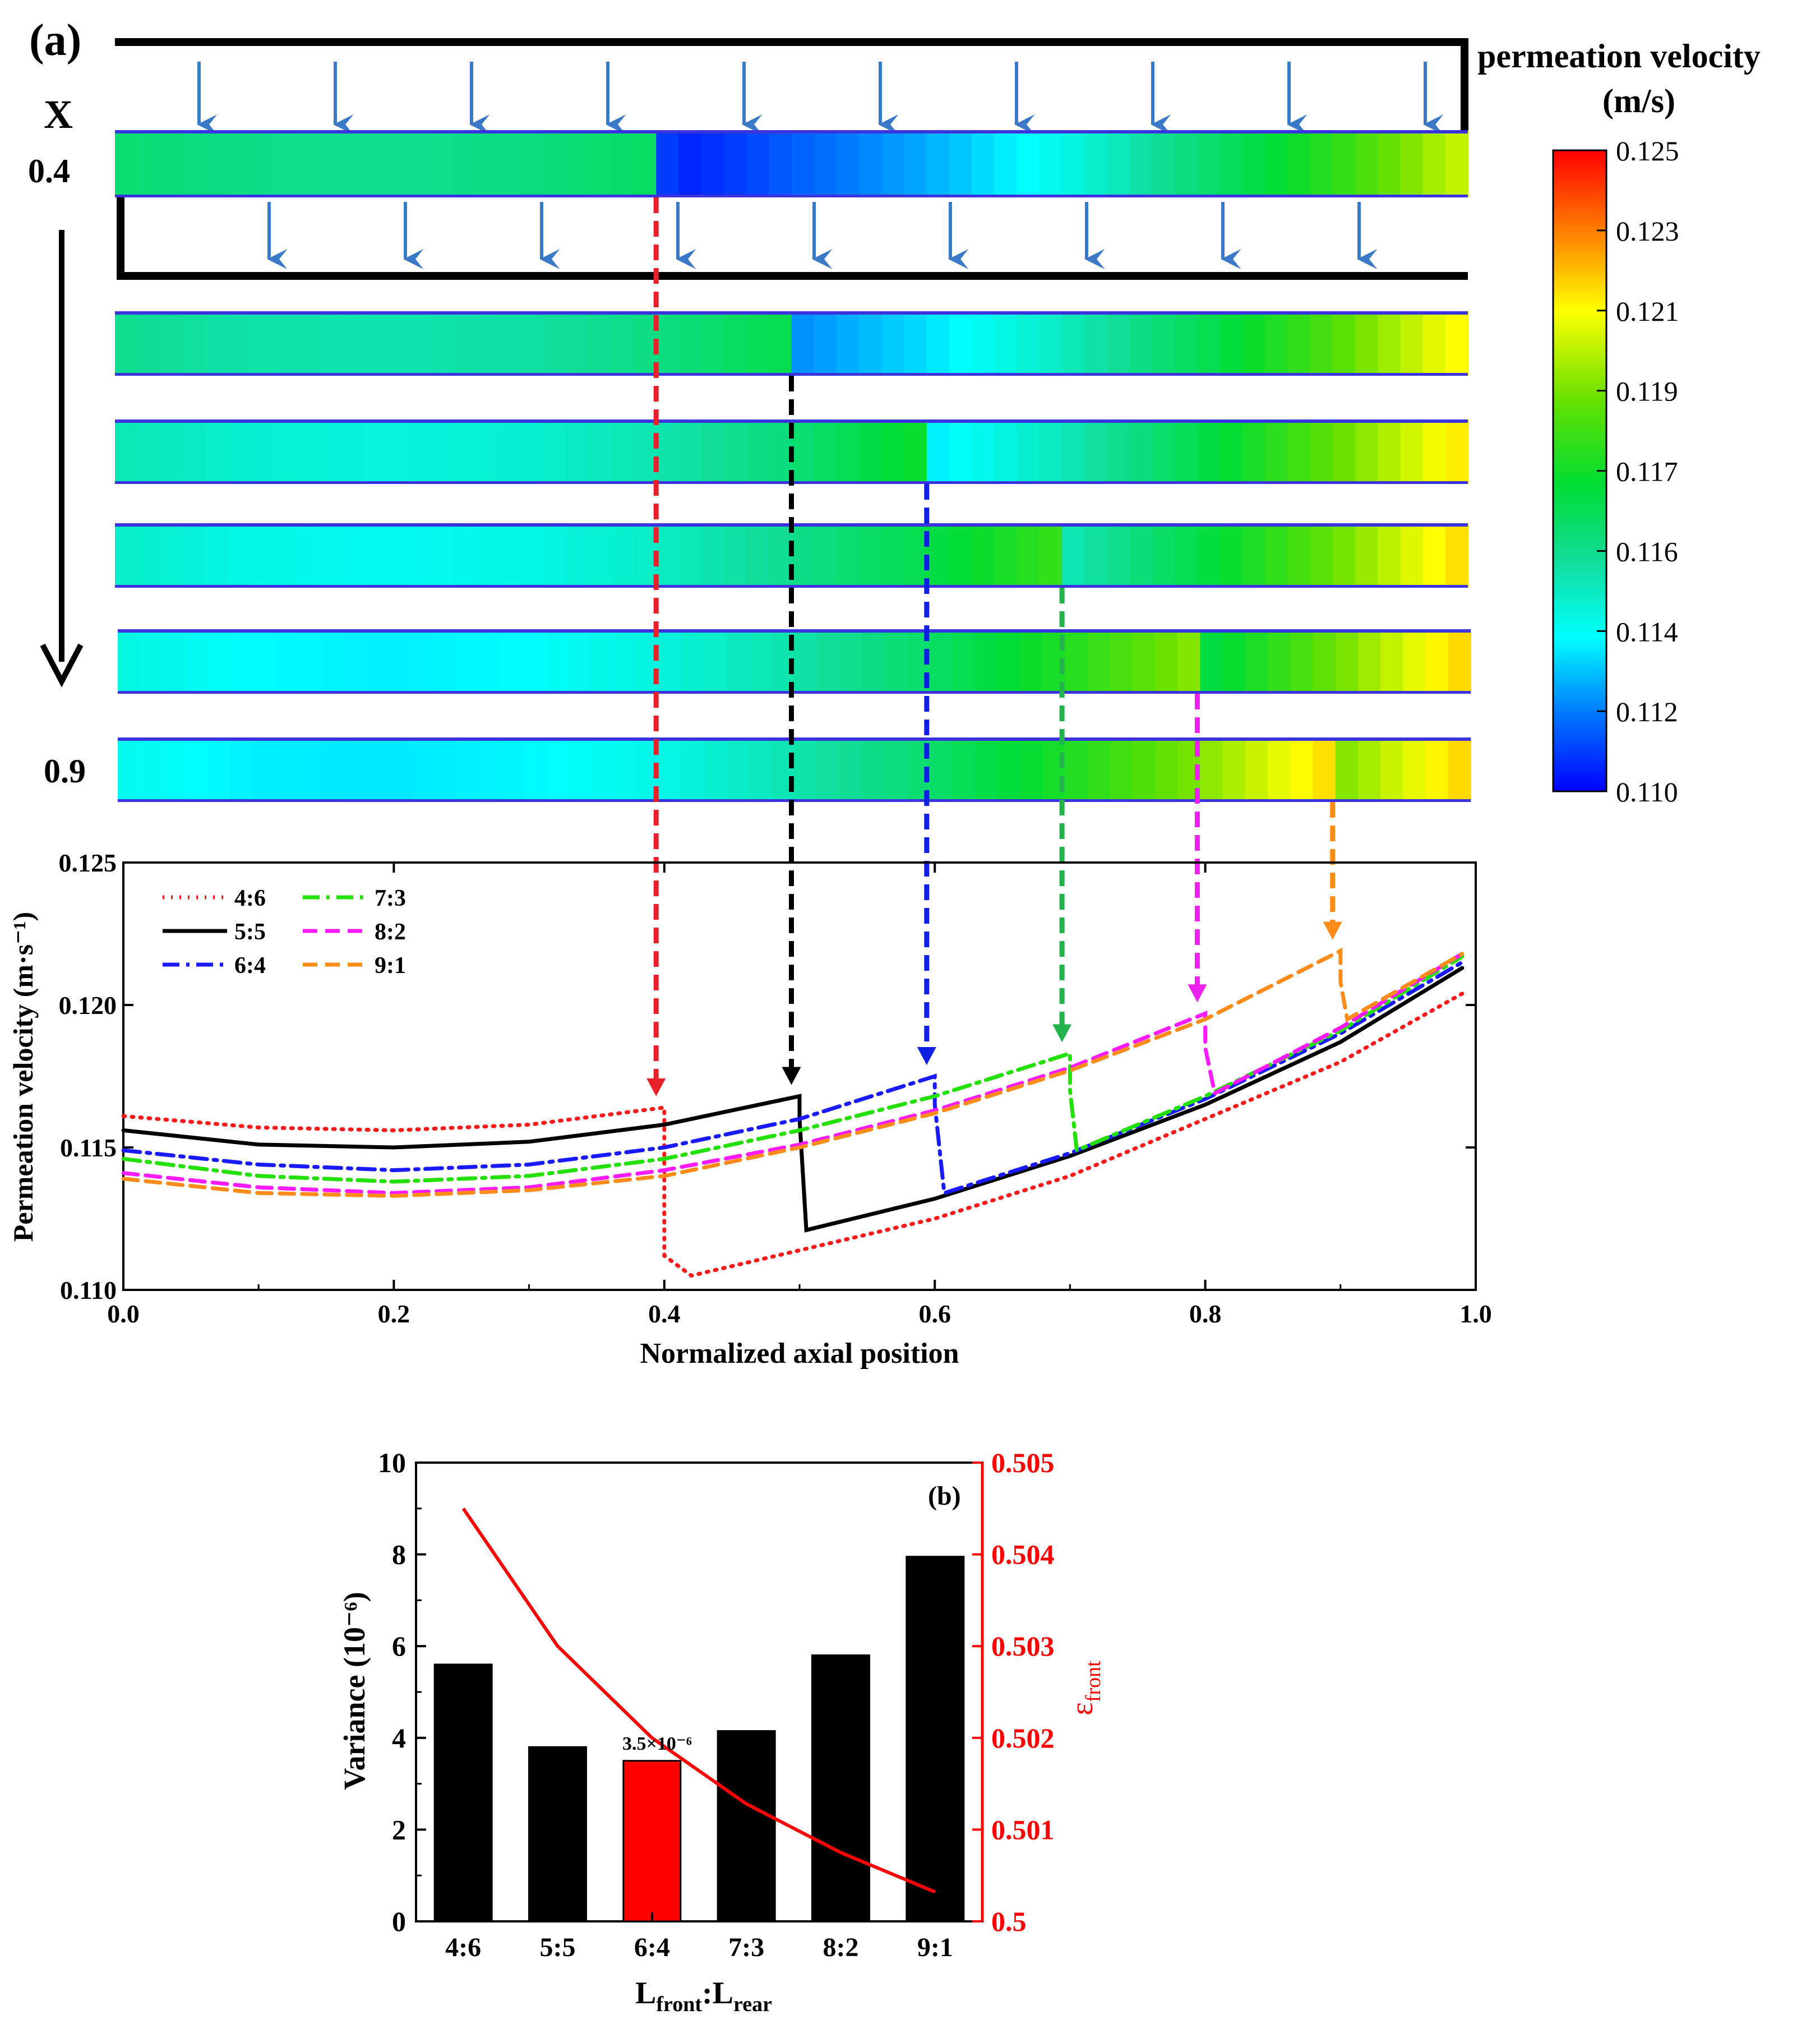 Image resolution: width=1820 pixels, height=2024 pixels. I want to click on bar-y-tick-label: 4, so click(399, 1738).